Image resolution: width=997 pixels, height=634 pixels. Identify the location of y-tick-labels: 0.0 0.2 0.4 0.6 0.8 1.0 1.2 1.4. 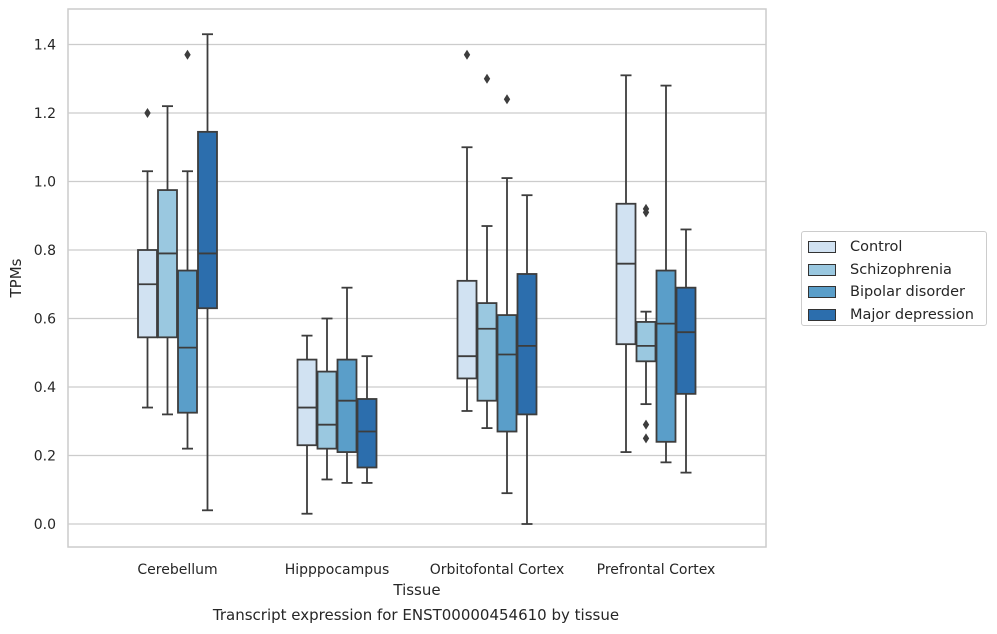
(45, 286).